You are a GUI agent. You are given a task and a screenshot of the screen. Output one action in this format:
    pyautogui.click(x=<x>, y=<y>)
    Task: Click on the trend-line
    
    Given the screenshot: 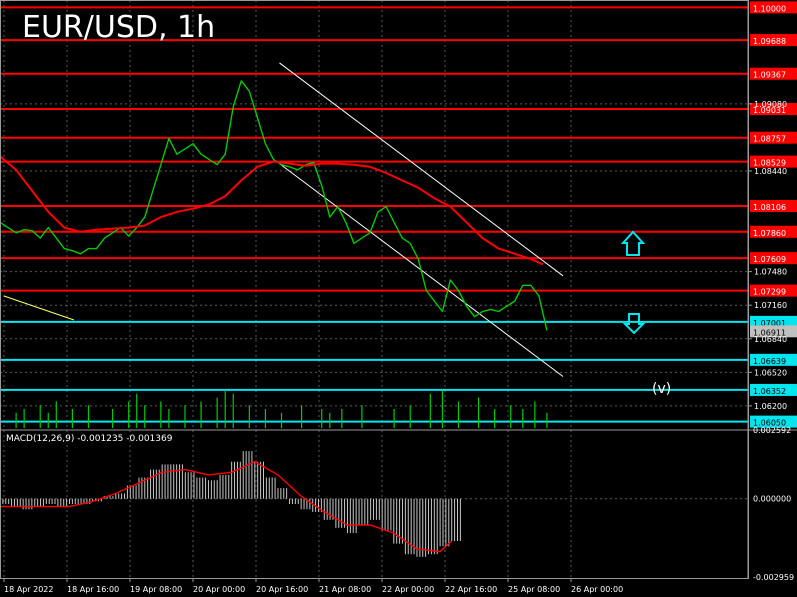 What is the action you would take?
    pyautogui.click(x=39, y=308)
    